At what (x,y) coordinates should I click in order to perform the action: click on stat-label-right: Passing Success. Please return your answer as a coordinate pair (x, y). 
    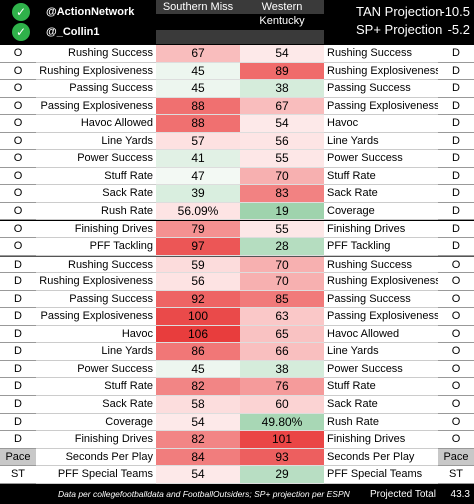
    Looking at the image, I should click on (381, 299).